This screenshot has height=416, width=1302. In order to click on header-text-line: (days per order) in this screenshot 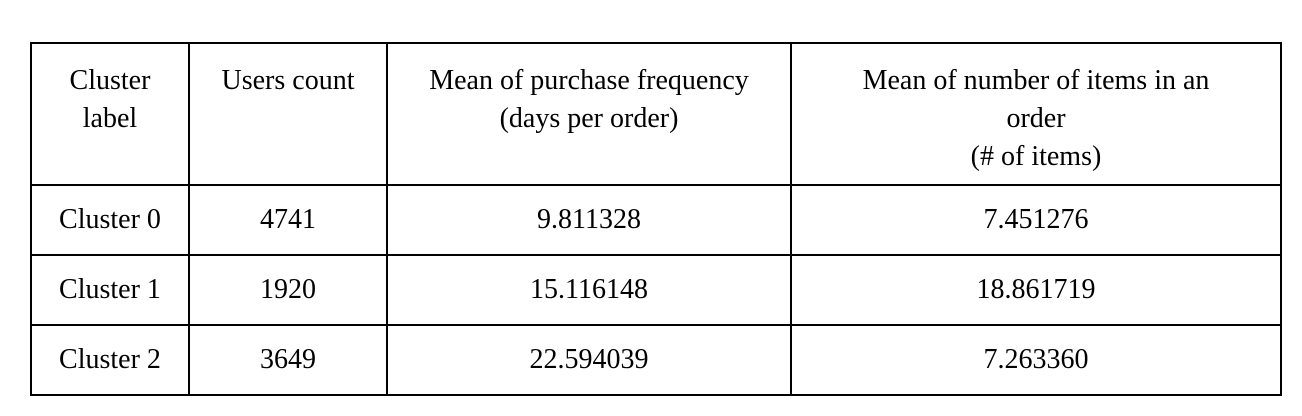, I will do `click(589, 118)`.